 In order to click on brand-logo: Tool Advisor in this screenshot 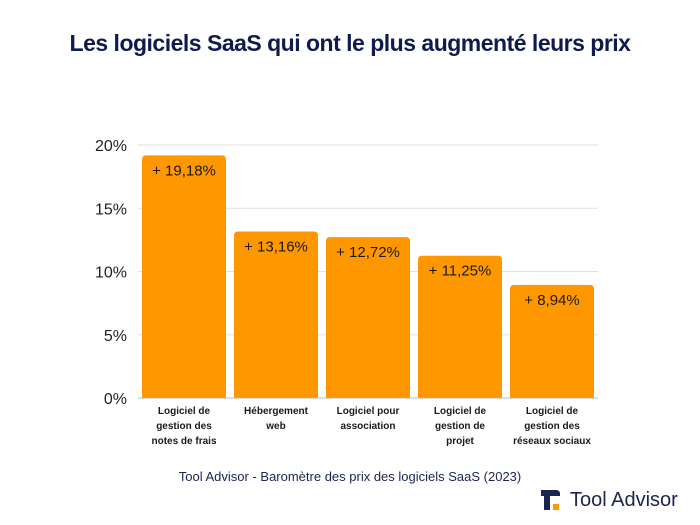, I will do `click(608, 500)`.